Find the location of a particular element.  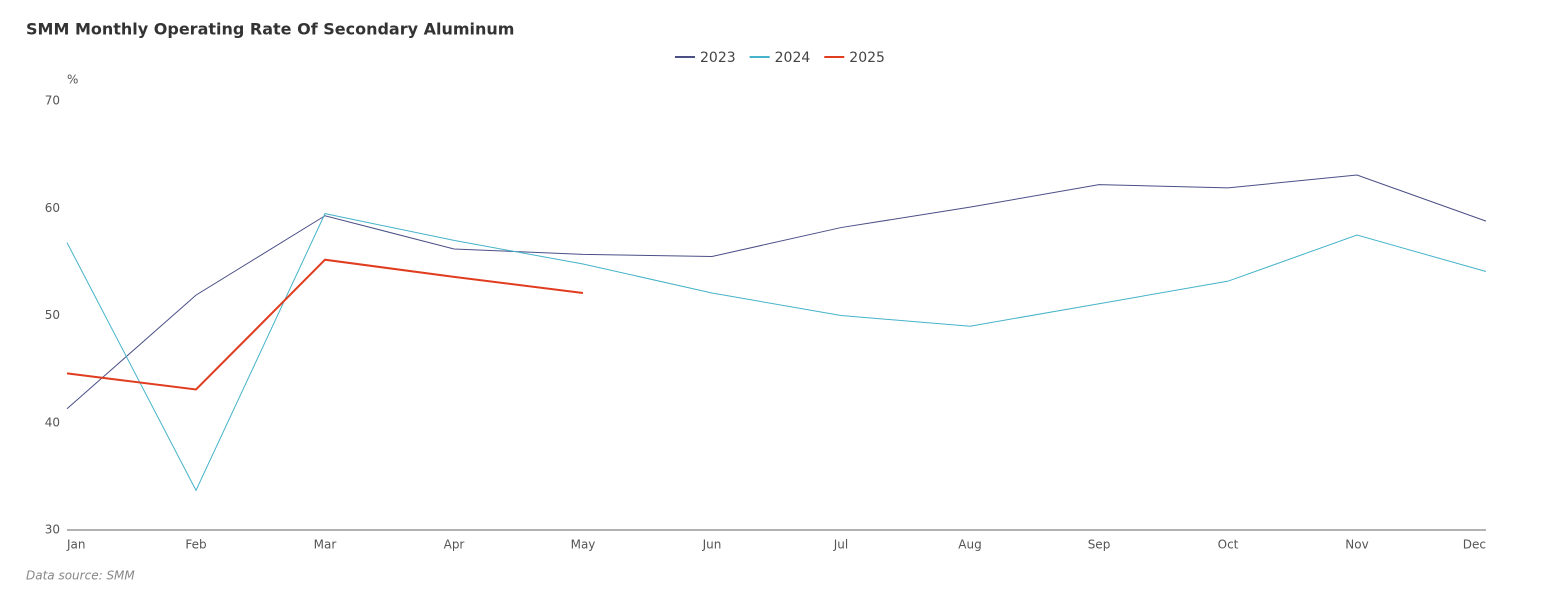

y-tick-label: 60 is located at coordinates (52, 208).